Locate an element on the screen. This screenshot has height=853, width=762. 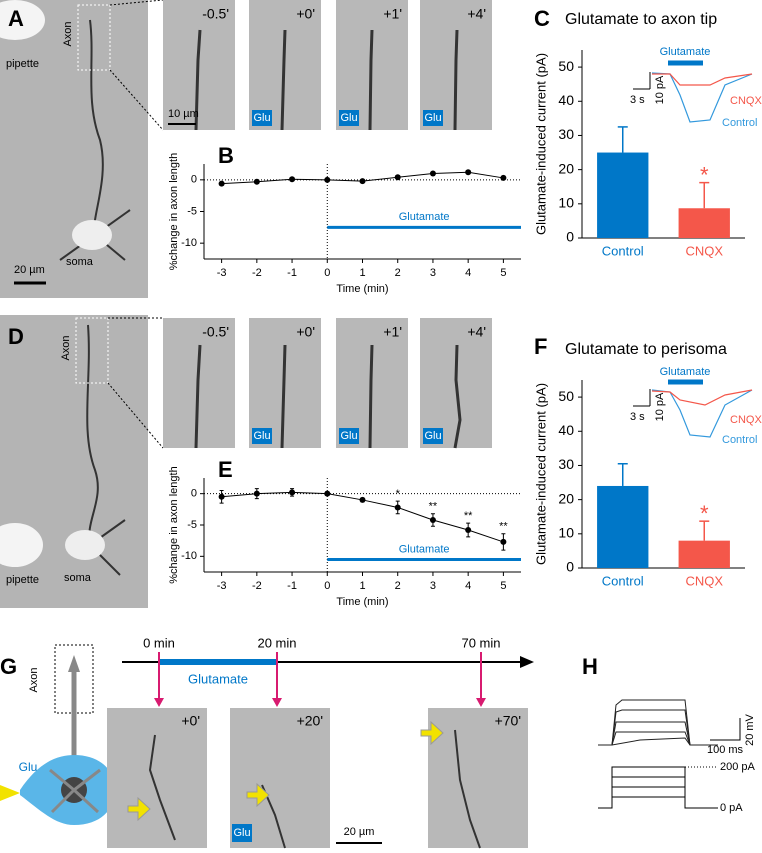
chart-title: Glutamate to perisoma is located at coordinates (646, 349).